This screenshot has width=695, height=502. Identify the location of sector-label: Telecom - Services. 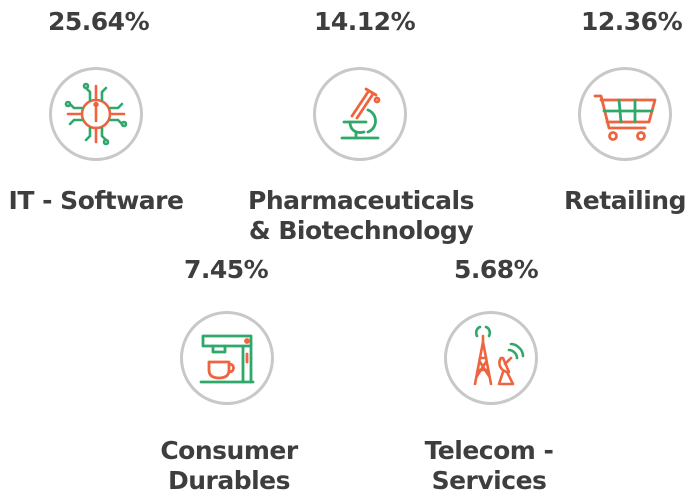
(489, 465).